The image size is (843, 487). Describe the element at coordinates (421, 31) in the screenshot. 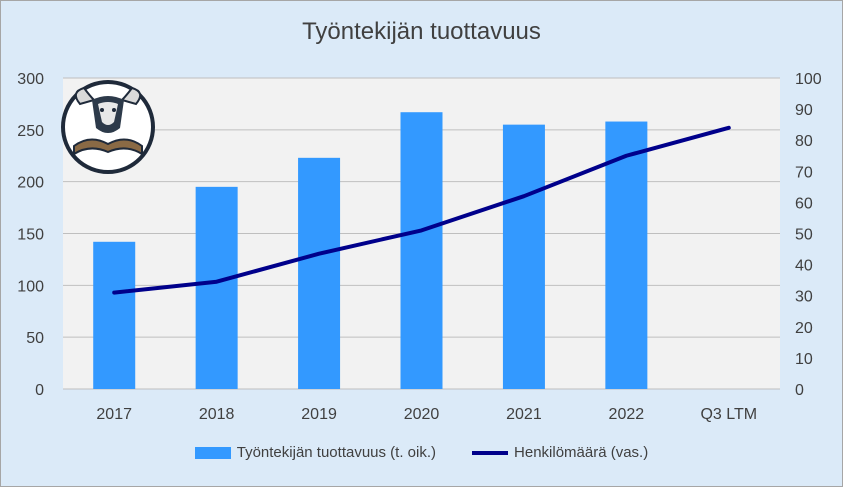

I see `chart-title: Työntekijän tuottavuus` at that location.